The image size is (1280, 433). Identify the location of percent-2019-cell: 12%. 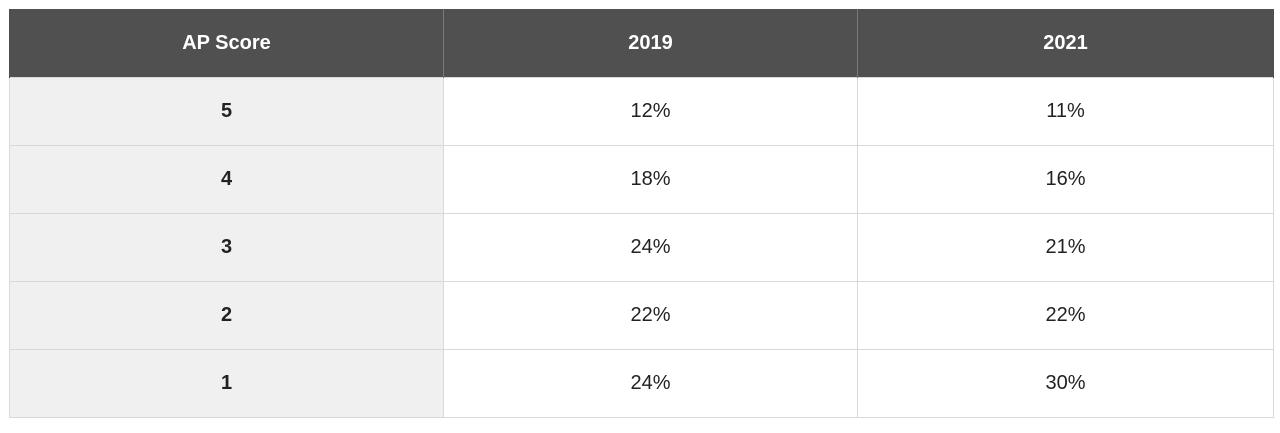
(650, 111).